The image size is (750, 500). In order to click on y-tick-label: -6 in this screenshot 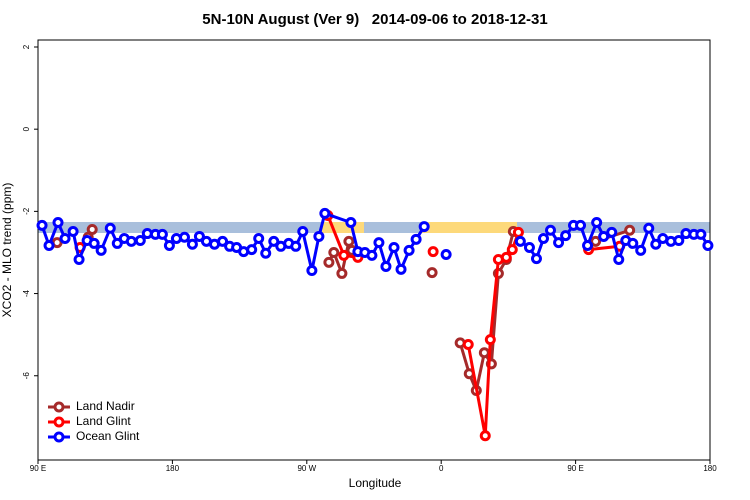, I will do `click(26, 376)`.